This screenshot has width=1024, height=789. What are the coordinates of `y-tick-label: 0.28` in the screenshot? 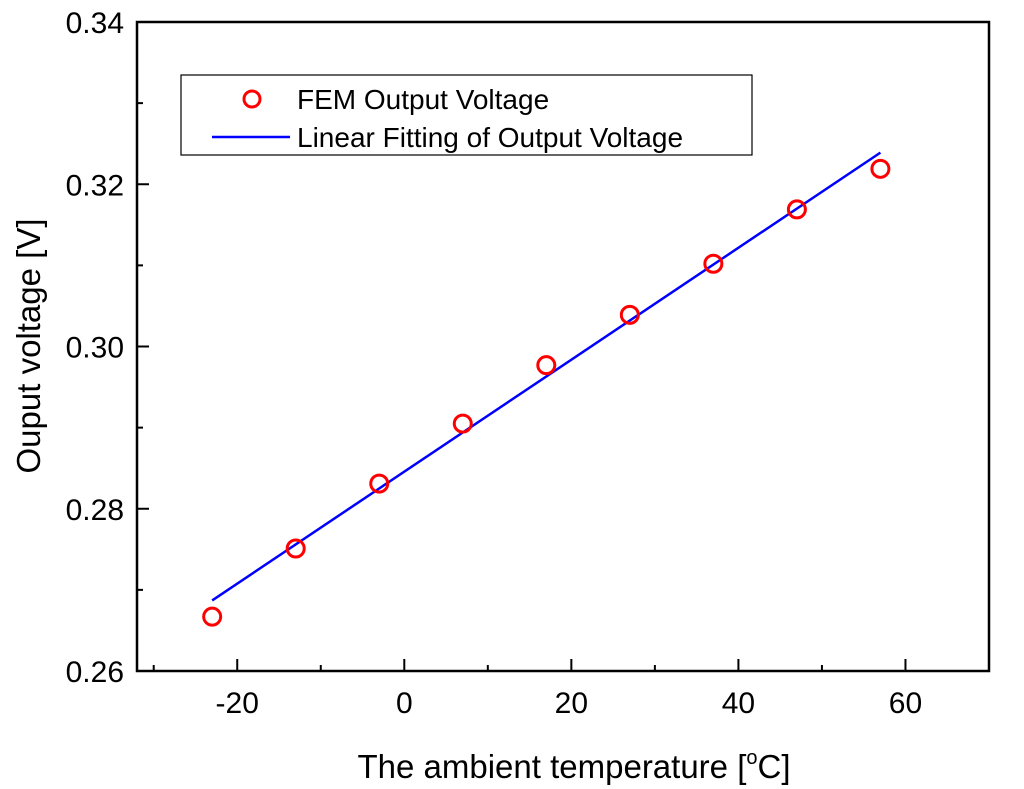 It's located at (95, 510).